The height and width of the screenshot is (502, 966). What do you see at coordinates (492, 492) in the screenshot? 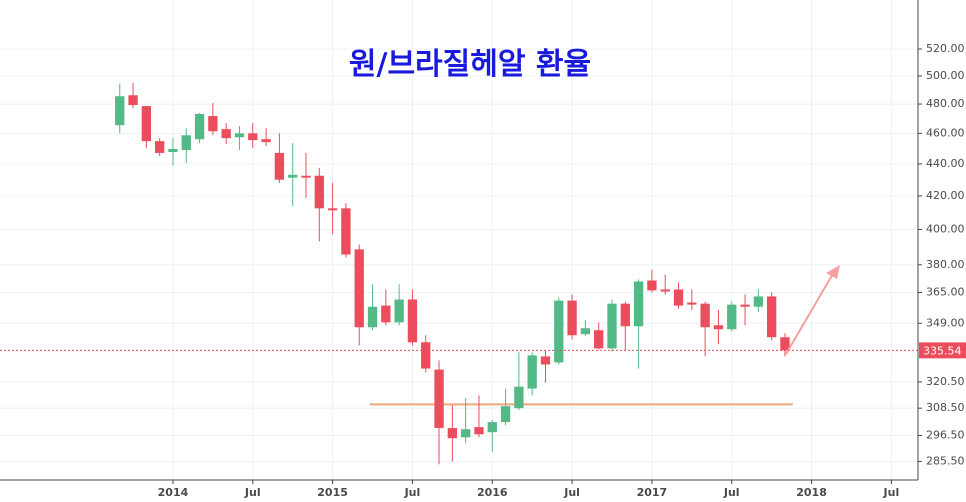
I see `x-tick-label: 2016` at bounding box center [492, 492].